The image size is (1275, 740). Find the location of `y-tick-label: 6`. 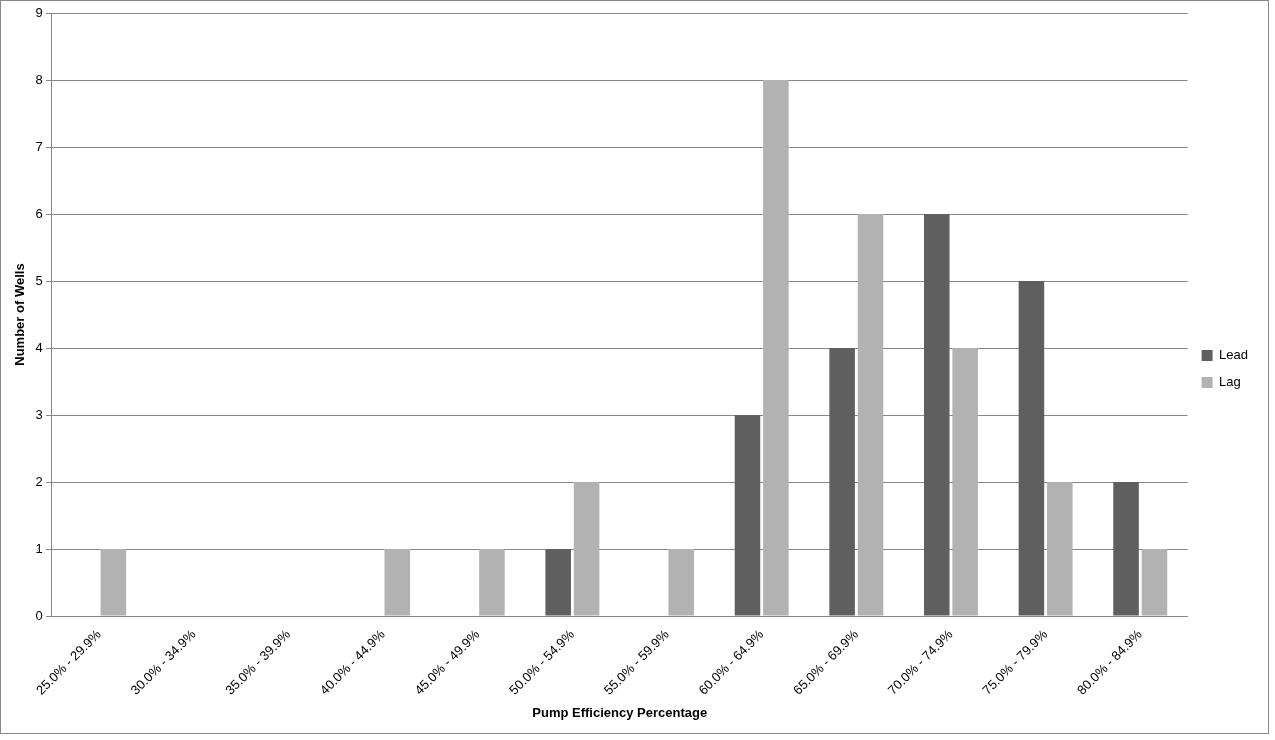

y-tick-label: 6 is located at coordinates (39, 213).